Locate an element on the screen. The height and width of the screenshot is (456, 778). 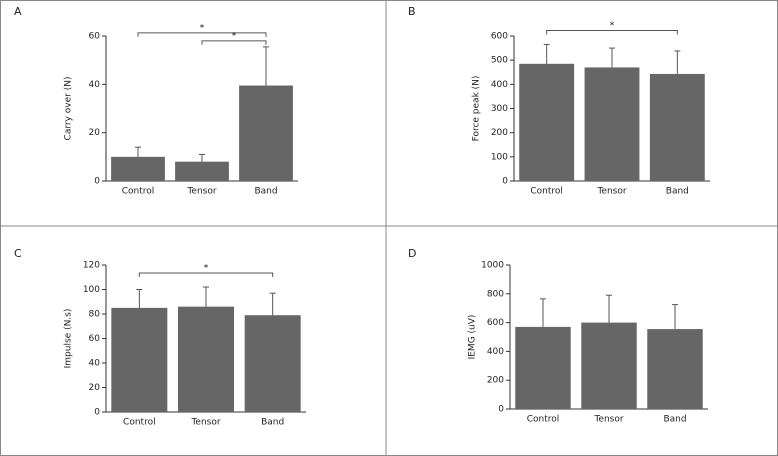
y-tick-label: 1000 is located at coordinates (492, 266).